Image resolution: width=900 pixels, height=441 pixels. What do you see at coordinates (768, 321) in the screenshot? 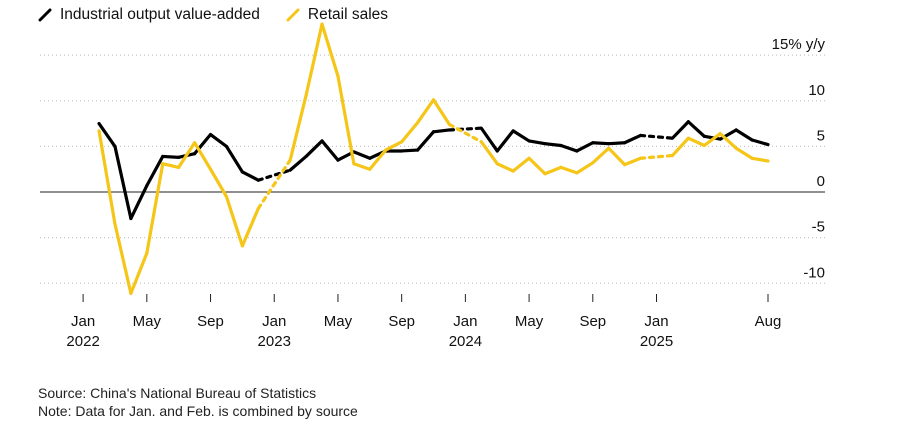
I see `x-tick-label-10: Aug` at bounding box center [768, 321].